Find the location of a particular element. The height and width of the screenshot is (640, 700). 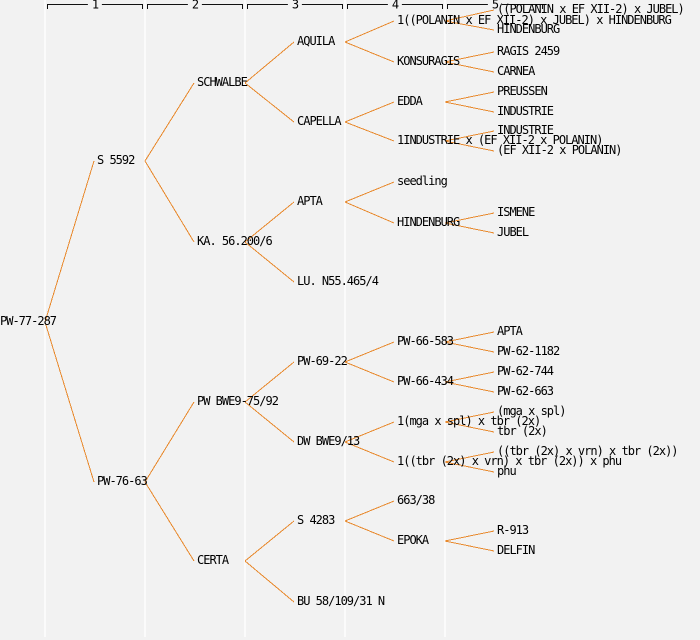

tree-node: CARNEA is located at coordinates (516, 70).